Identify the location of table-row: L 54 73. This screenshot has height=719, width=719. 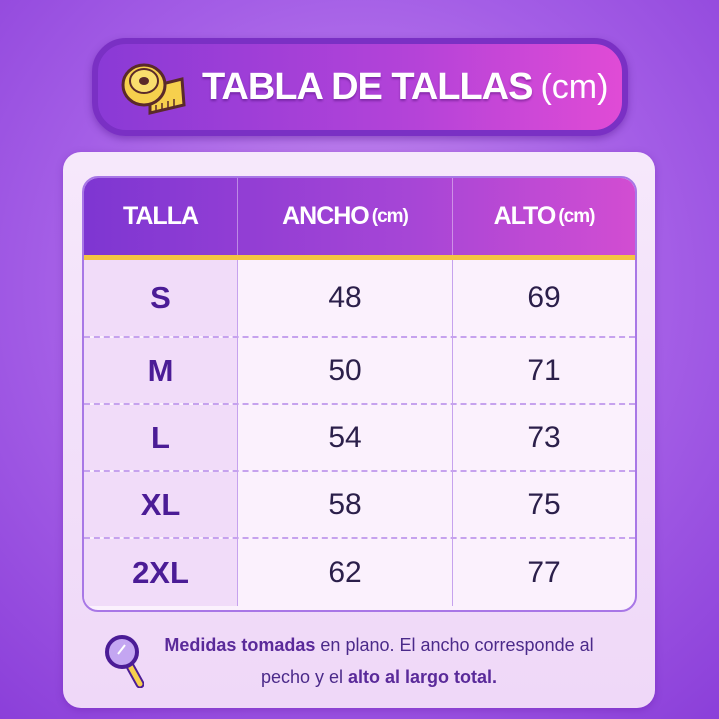
(359, 438).